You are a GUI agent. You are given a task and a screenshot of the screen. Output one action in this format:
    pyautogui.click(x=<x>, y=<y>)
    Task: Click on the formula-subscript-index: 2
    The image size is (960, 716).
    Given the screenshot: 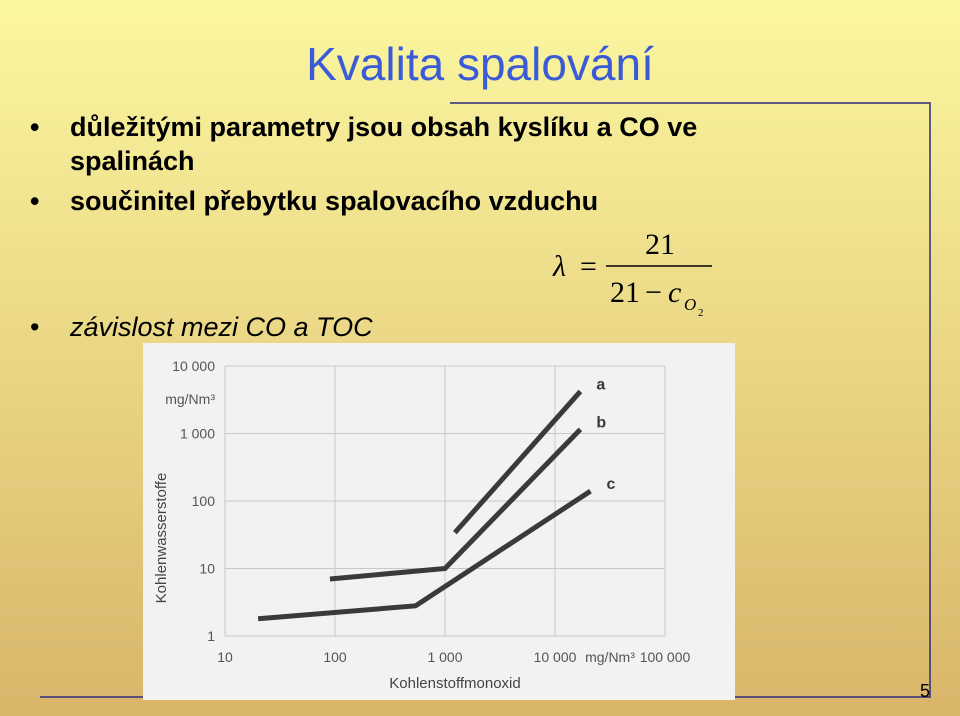 What is the action you would take?
    pyautogui.click(x=701, y=313)
    